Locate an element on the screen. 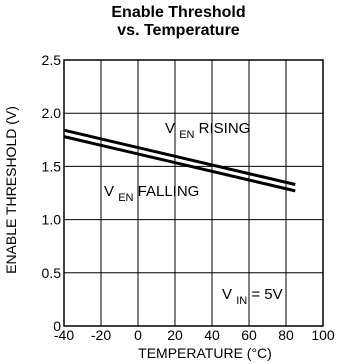 The height and width of the screenshot is (364, 357). y-tick-labels: 0 0.5 1.0 1.5 2.0 2.5 is located at coordinates (52, 193).